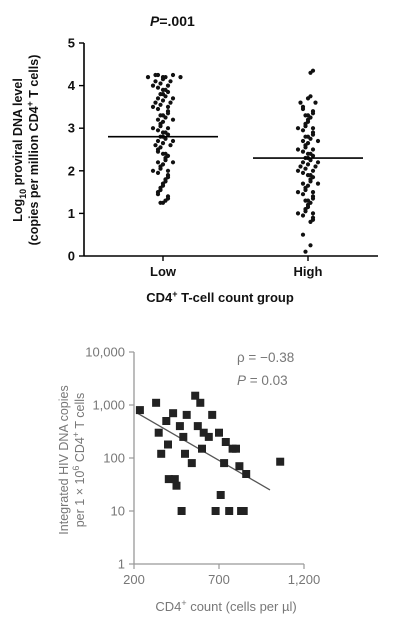 This screenshot has height=617, width=394. What do you see at coordinates (134, 579) in the screenshot?
I see `x-tick-label: 200` at bounding box center [134, 579].